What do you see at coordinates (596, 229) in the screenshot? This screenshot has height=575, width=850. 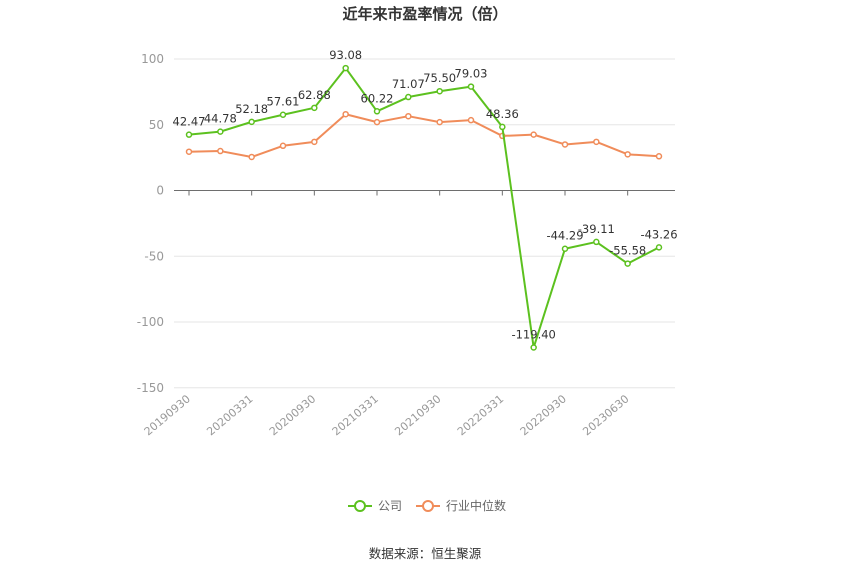 I see `data-label: -39.11` at bounding box center [596, 229].